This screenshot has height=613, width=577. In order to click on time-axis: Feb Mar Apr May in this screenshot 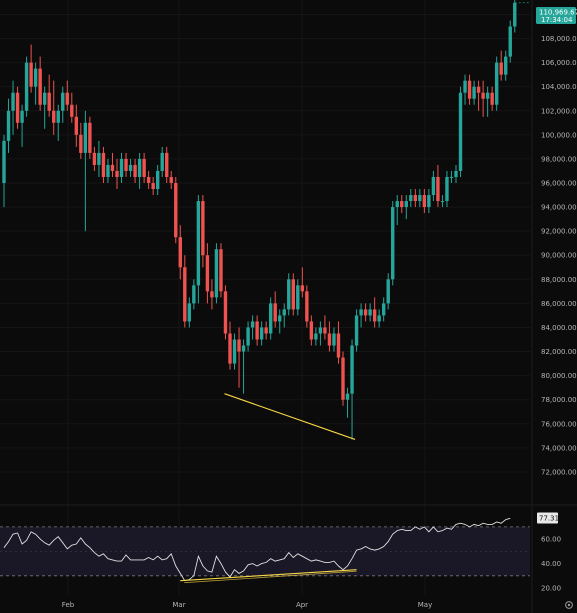, I will do `click(247, 605)`.